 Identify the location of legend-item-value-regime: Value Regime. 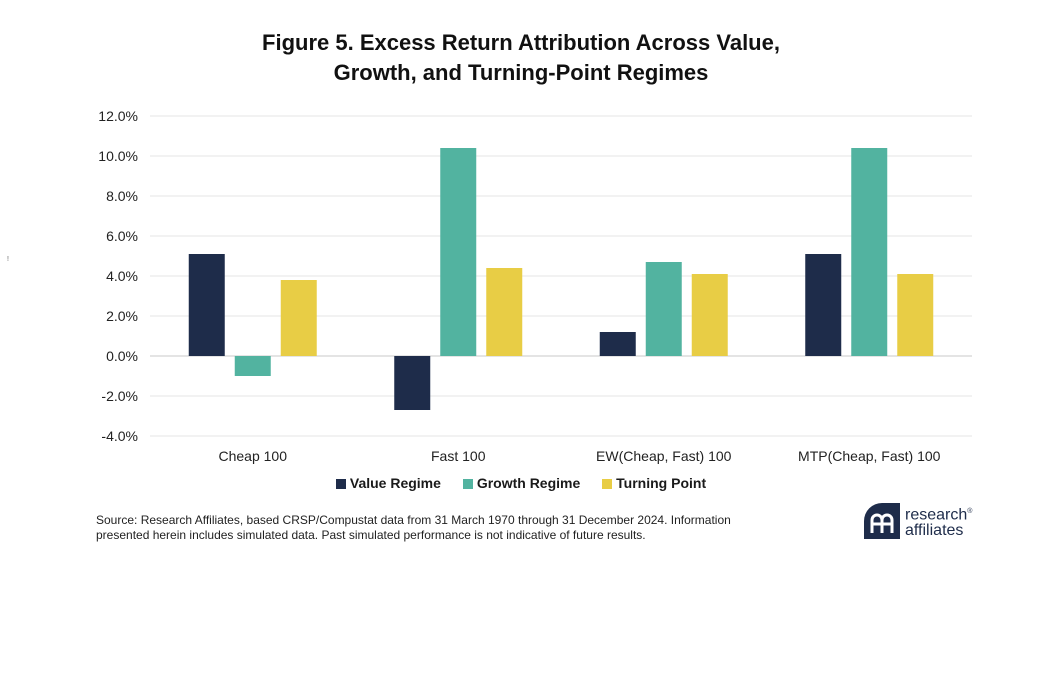
(388, 483).